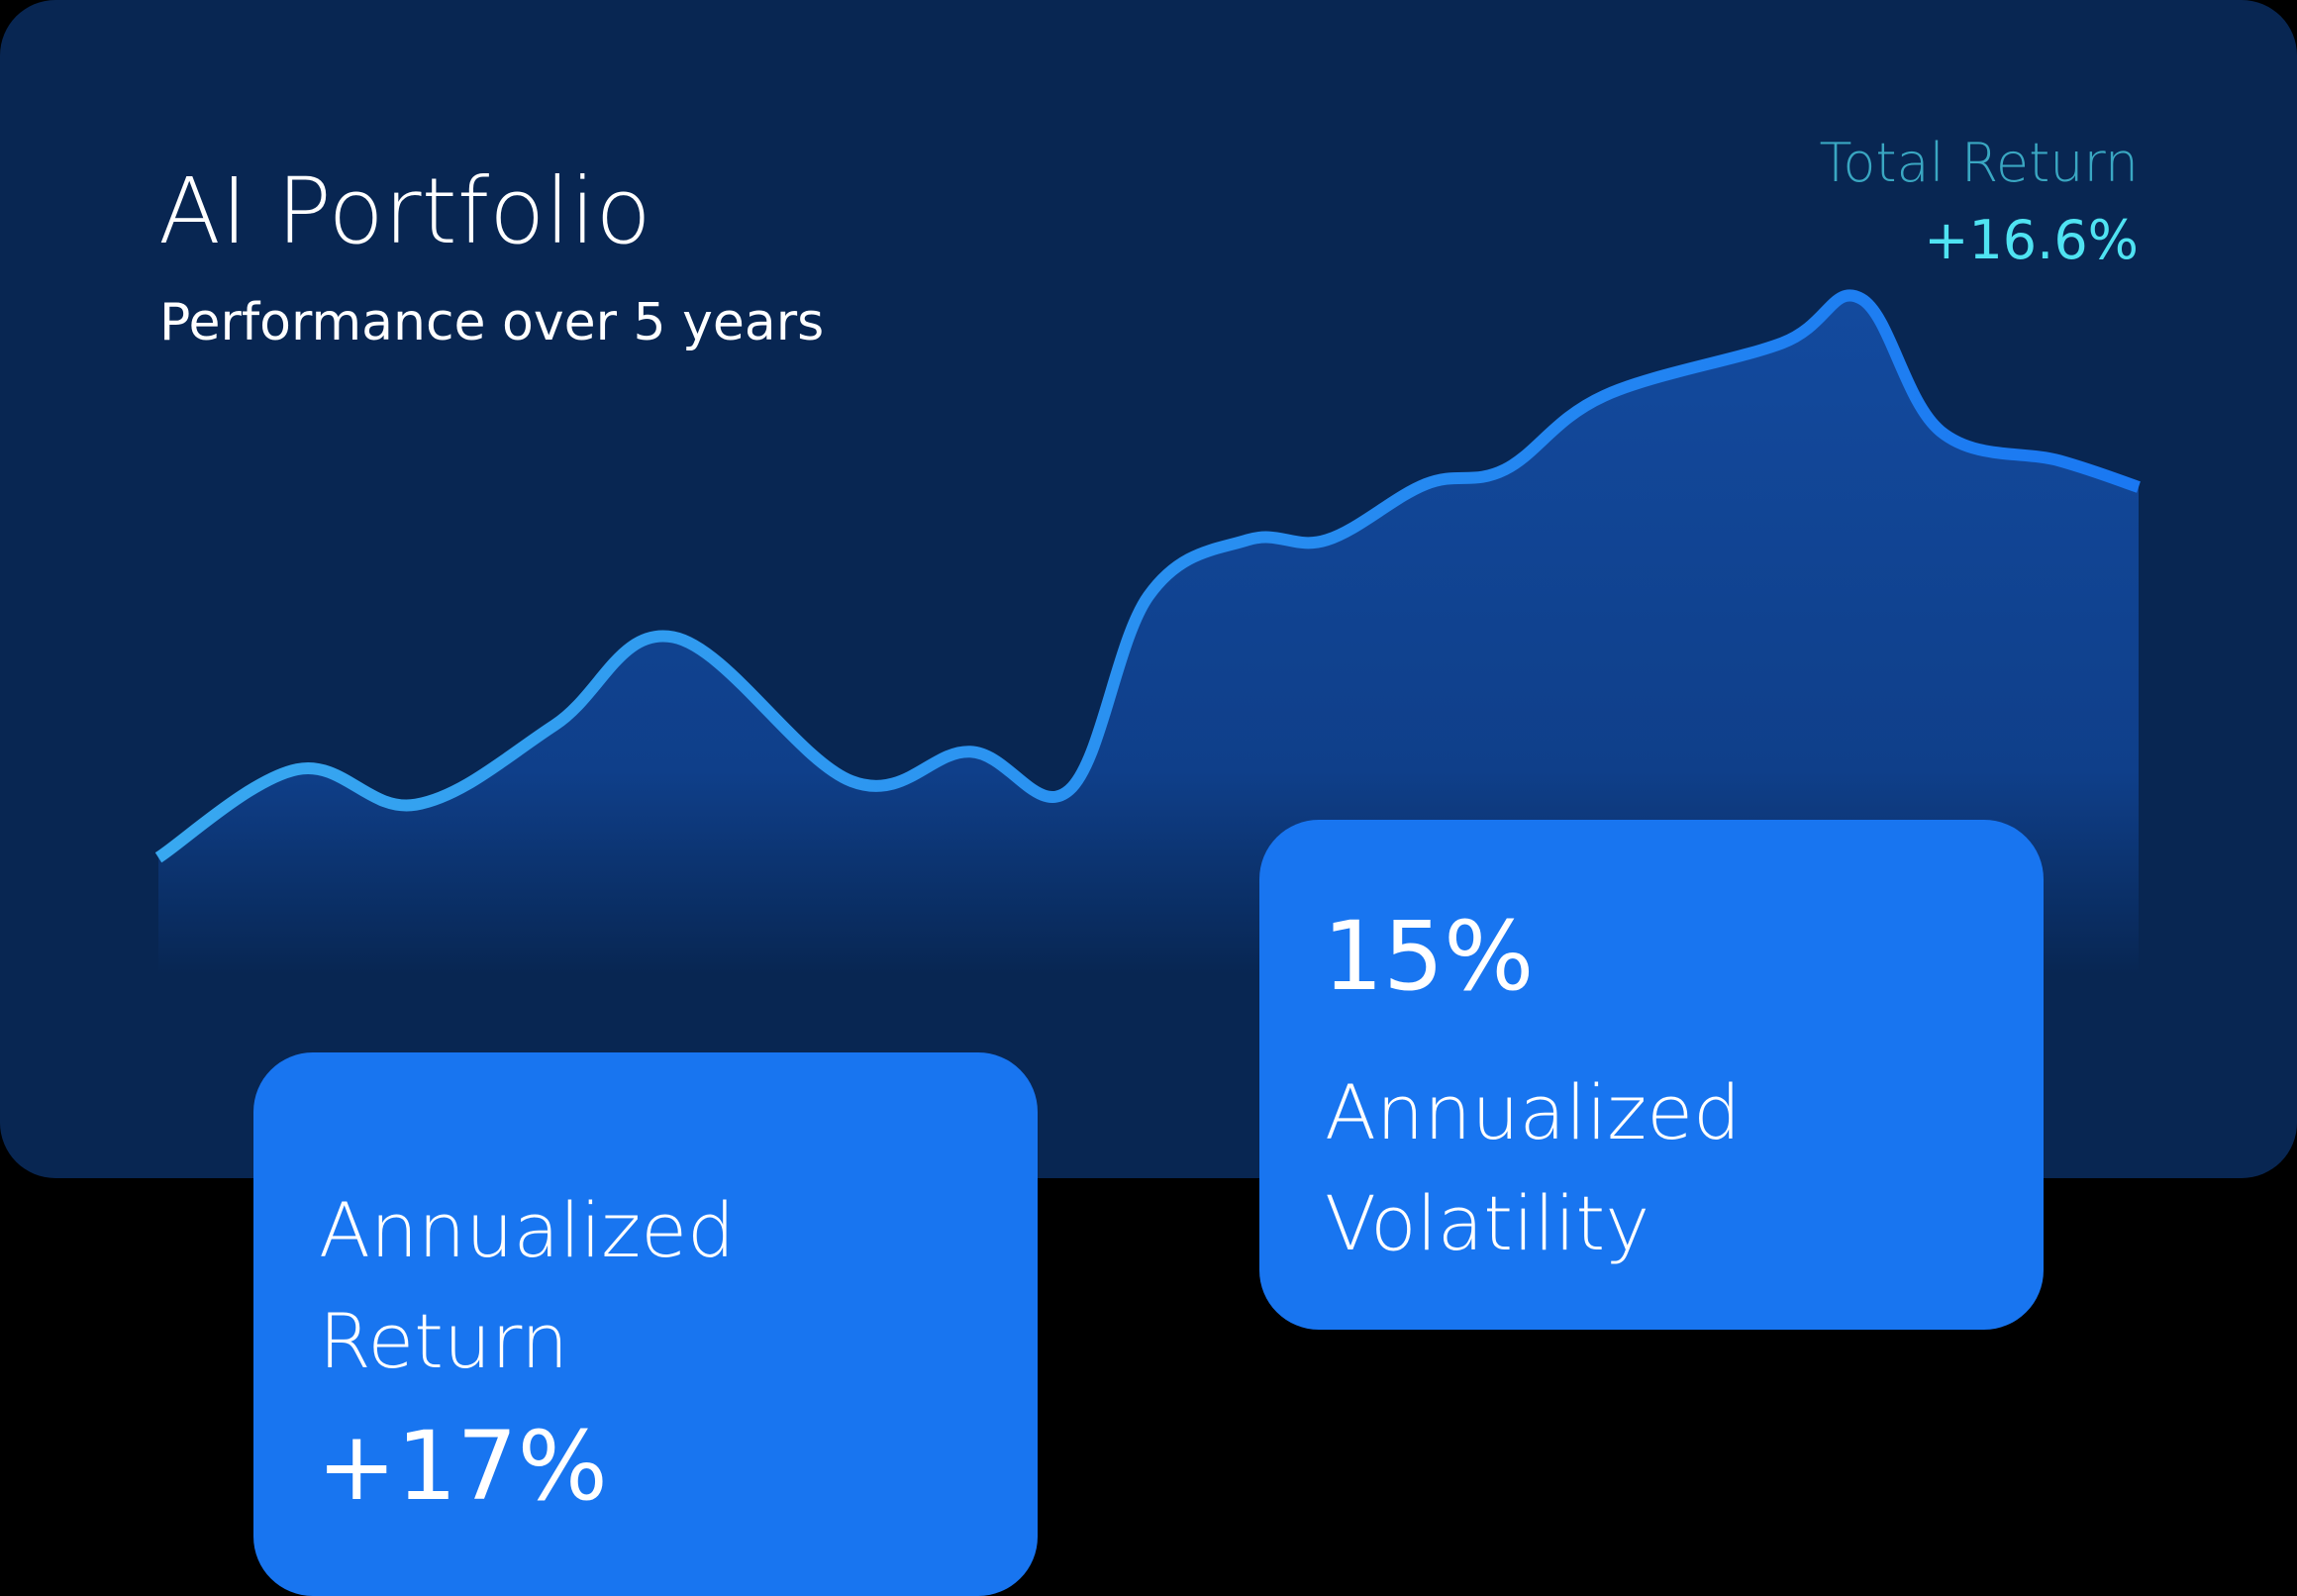  Describe the element at coordinates (1534, 1167) in the screenshot. I see `annualized-volatility-label: Annualized Volatility` at that location.